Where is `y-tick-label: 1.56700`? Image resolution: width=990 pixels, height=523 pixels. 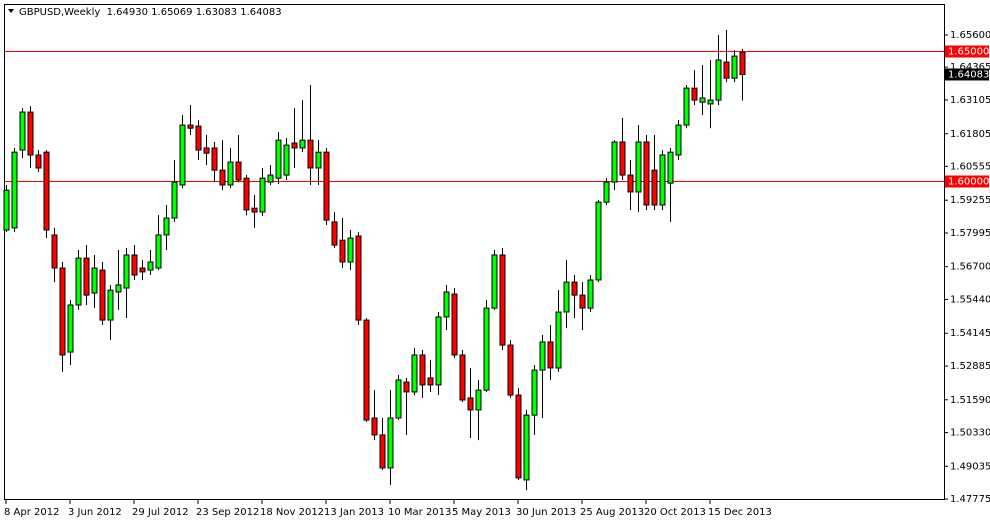
y-tick-label: 1.56700 is located at coordinates (970, 267).